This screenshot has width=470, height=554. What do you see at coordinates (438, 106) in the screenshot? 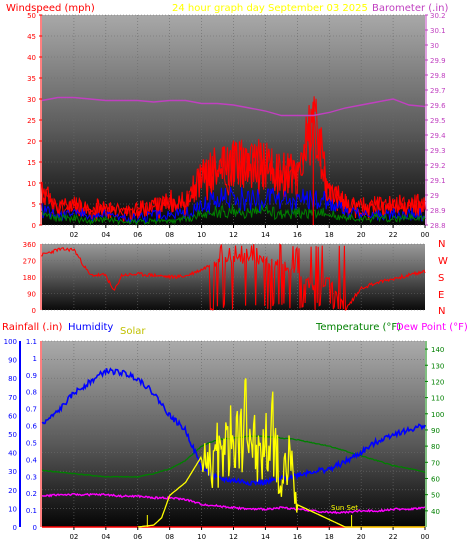
I see `barometer-y-tick-label: 29.6` at bounding box center [438, 106].